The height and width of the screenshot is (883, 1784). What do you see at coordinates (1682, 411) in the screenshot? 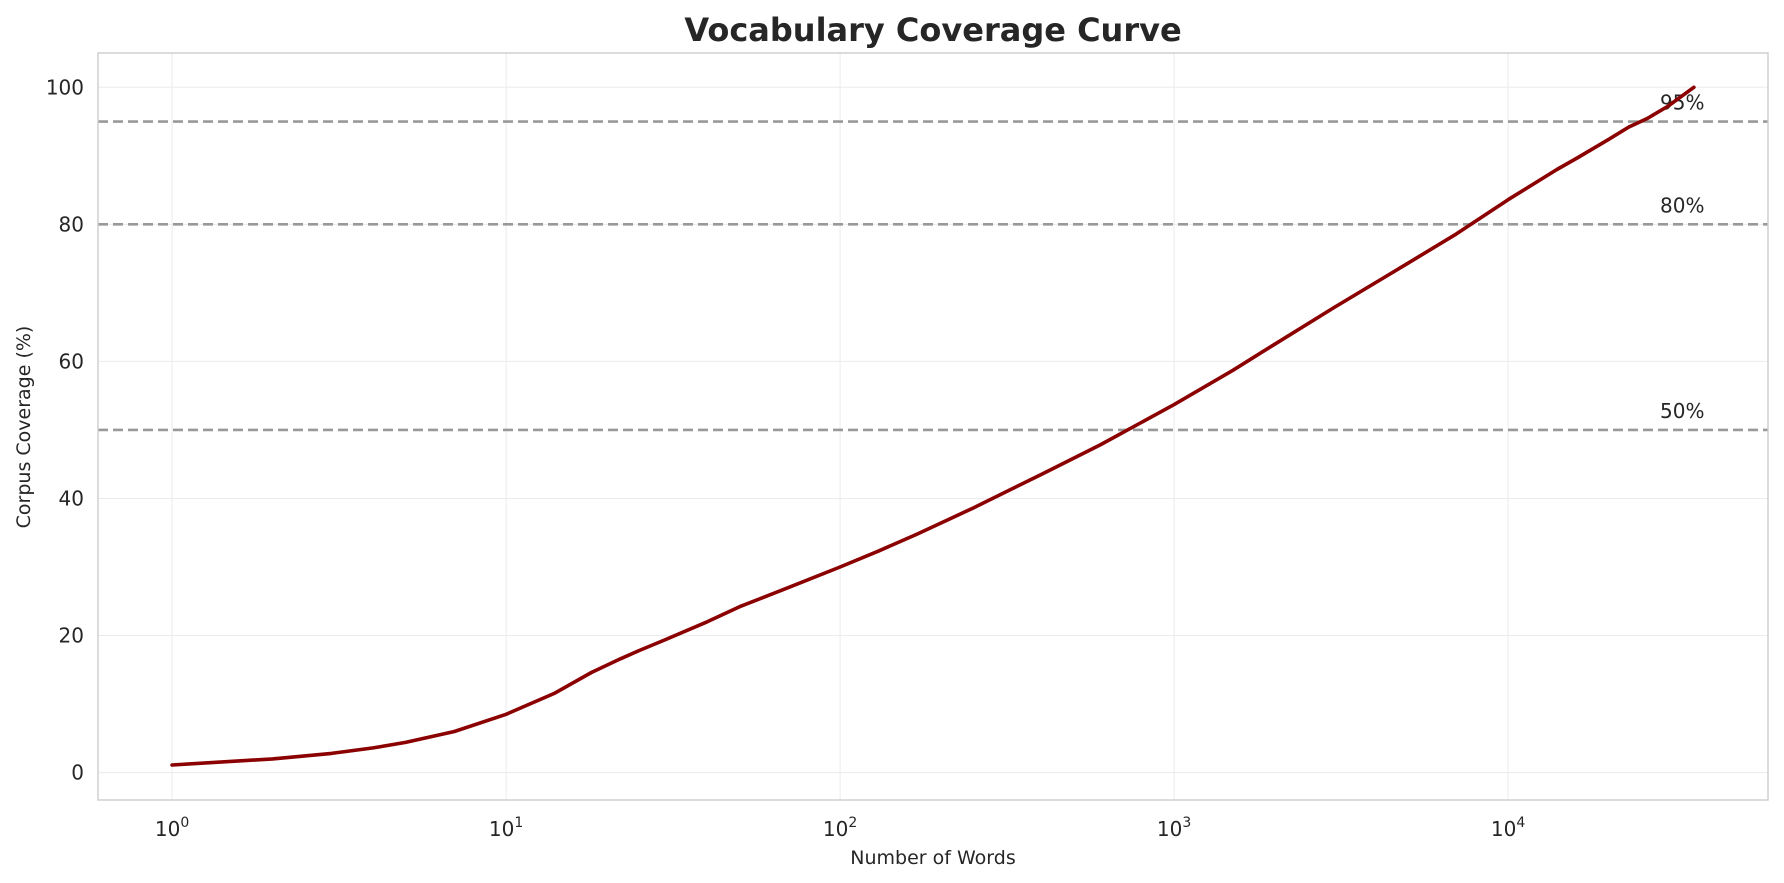
I see `reference-label: 50%` at bounding box center [1682, 411].